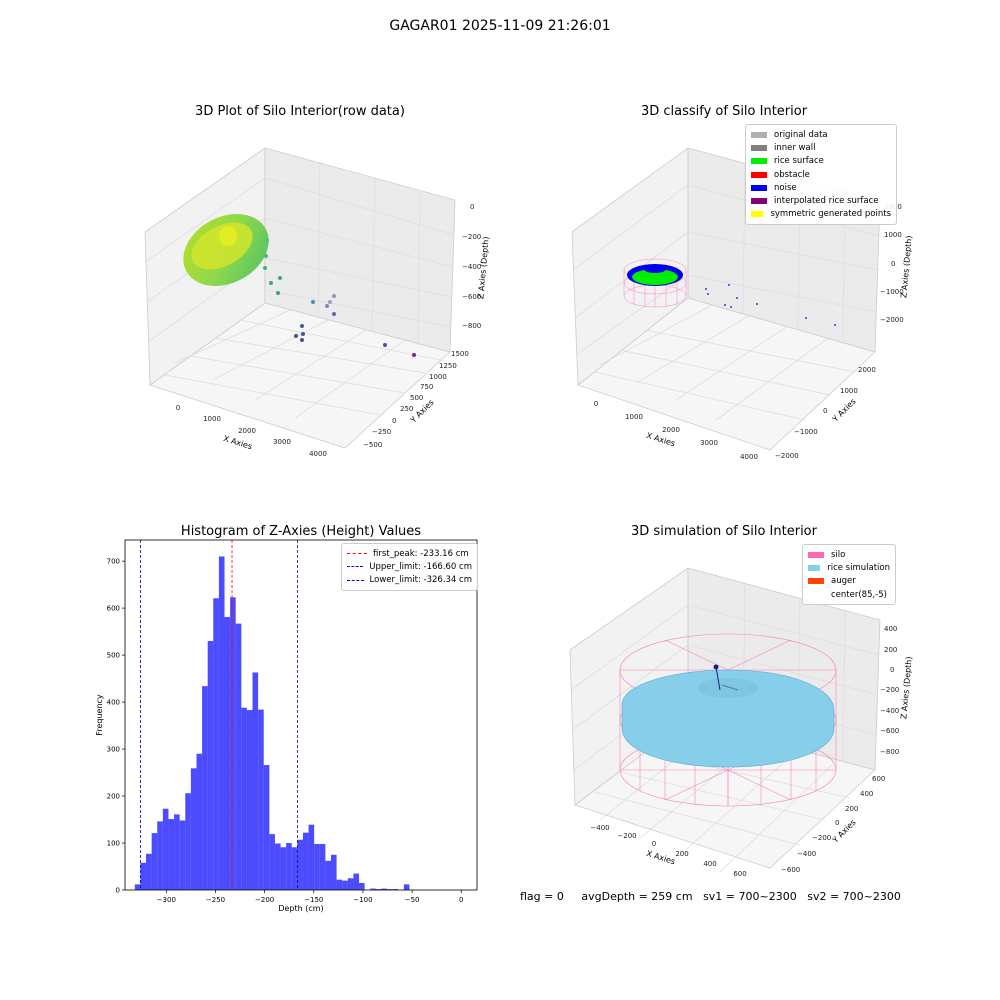 This screenshot has height=1000, width=1000. What do you see at coordinates (460, 354) in the screenshot?
I see `raw-y-tick: 1500` at bounding box center [460, 354].